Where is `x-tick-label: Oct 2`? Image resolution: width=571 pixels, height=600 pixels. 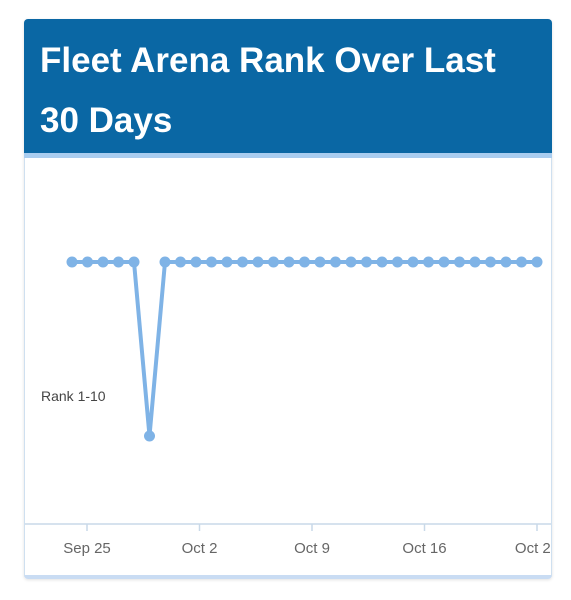
x-tick-label: Oct 2 is located at coordinates (200, 548).